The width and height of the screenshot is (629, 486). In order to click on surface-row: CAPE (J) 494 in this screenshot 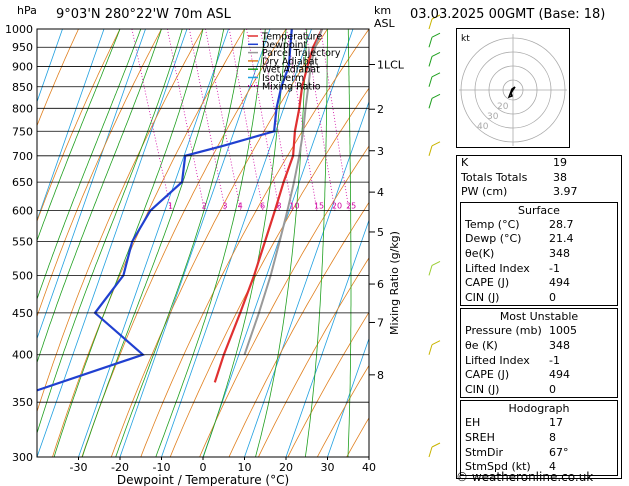, I will do `click(517, 283)`.